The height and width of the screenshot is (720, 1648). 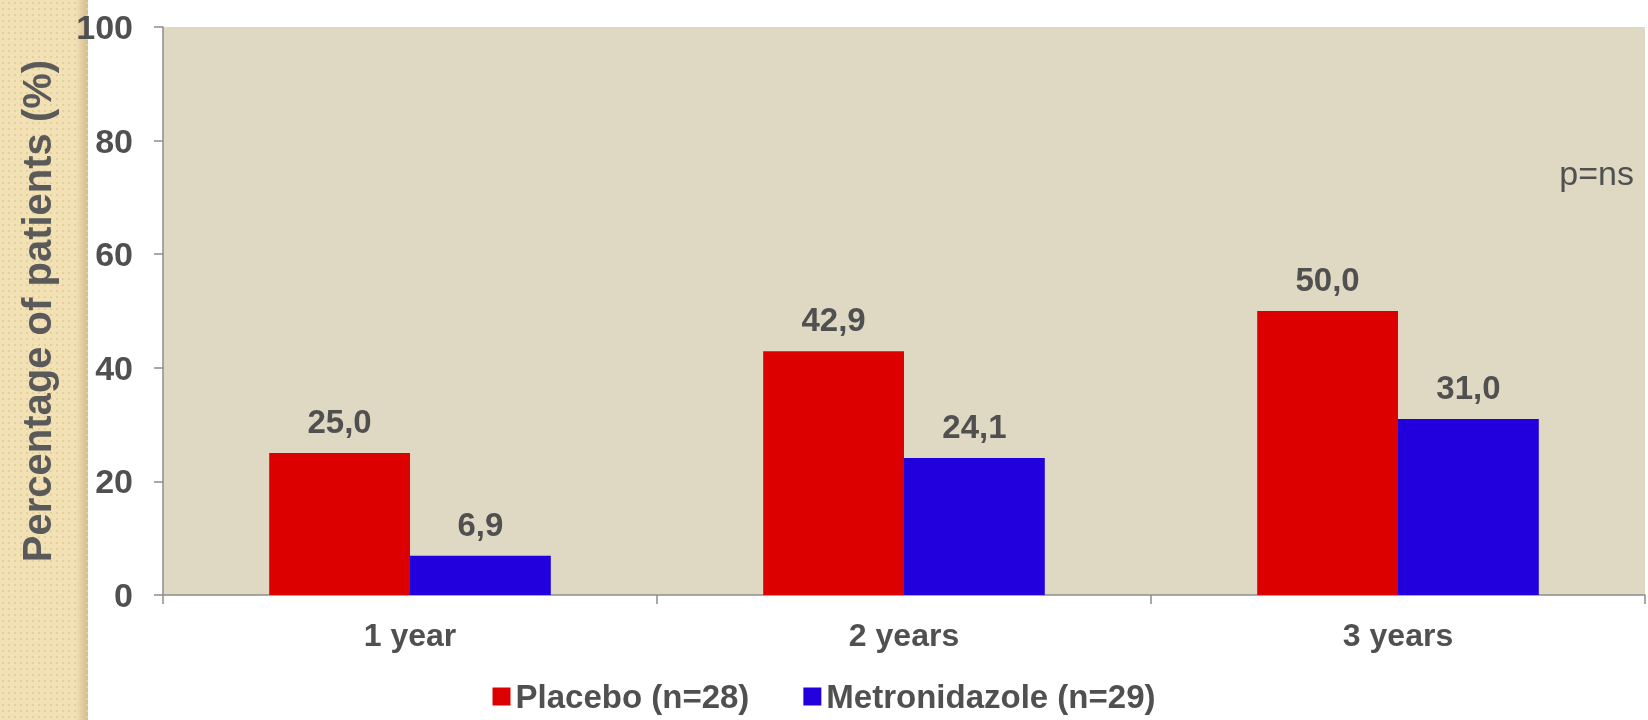 I want to click on annotation: p=ns, so click(x=1597, y=173).